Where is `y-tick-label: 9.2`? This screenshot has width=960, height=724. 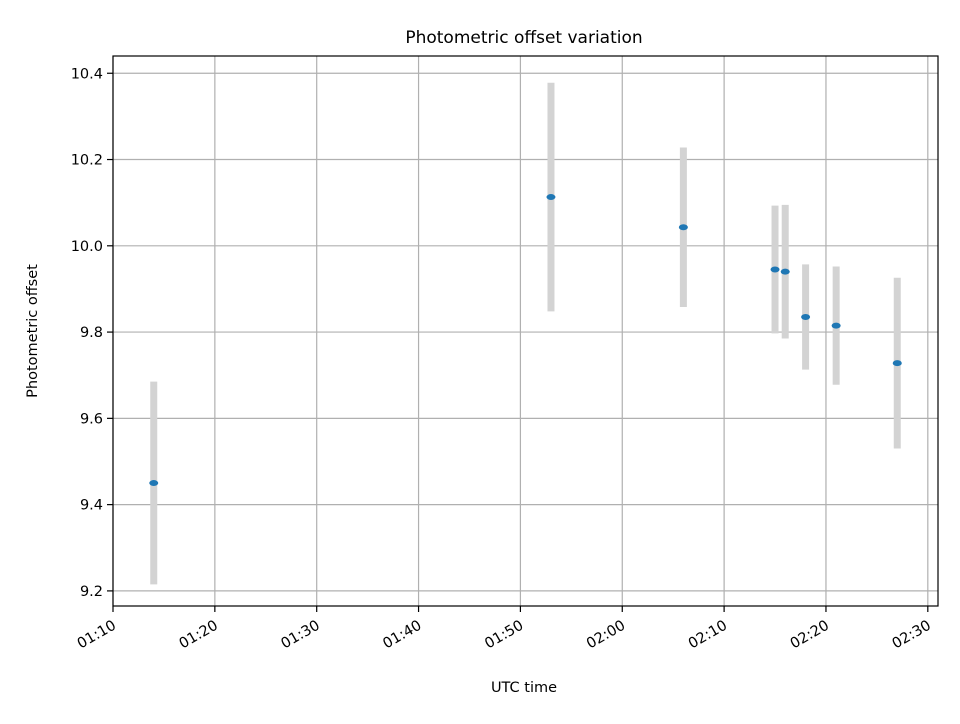
y-tick-label: 9.2 is located at coordinates (91, 592).